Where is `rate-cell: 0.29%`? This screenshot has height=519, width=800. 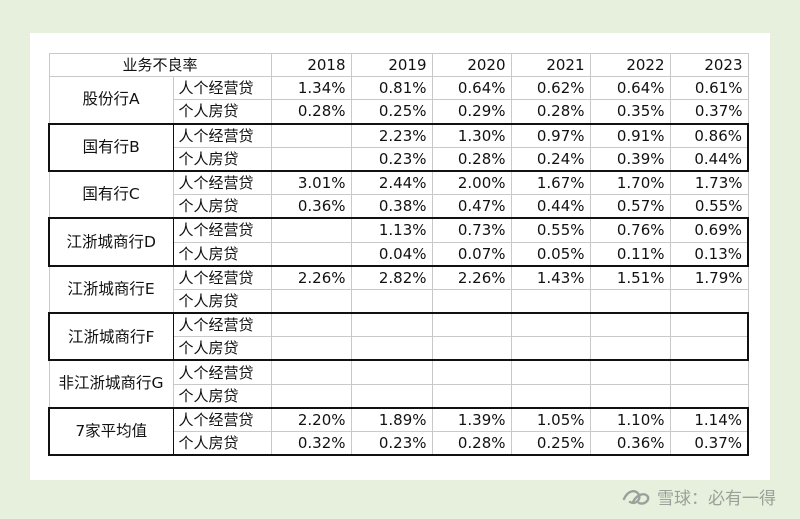
rate-cell: 0.29% is located at coordinates (471, 112).